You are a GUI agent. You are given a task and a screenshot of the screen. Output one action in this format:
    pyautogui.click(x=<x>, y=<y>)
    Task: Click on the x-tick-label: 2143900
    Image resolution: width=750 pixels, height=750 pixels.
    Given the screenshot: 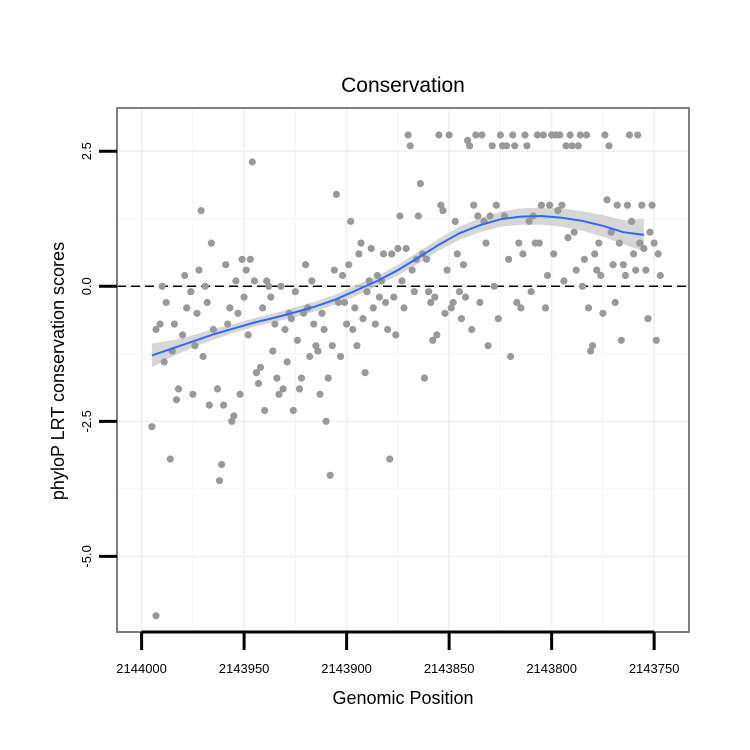 What is the action you would take?
    pyautogui.click(x=346, y=668)
    